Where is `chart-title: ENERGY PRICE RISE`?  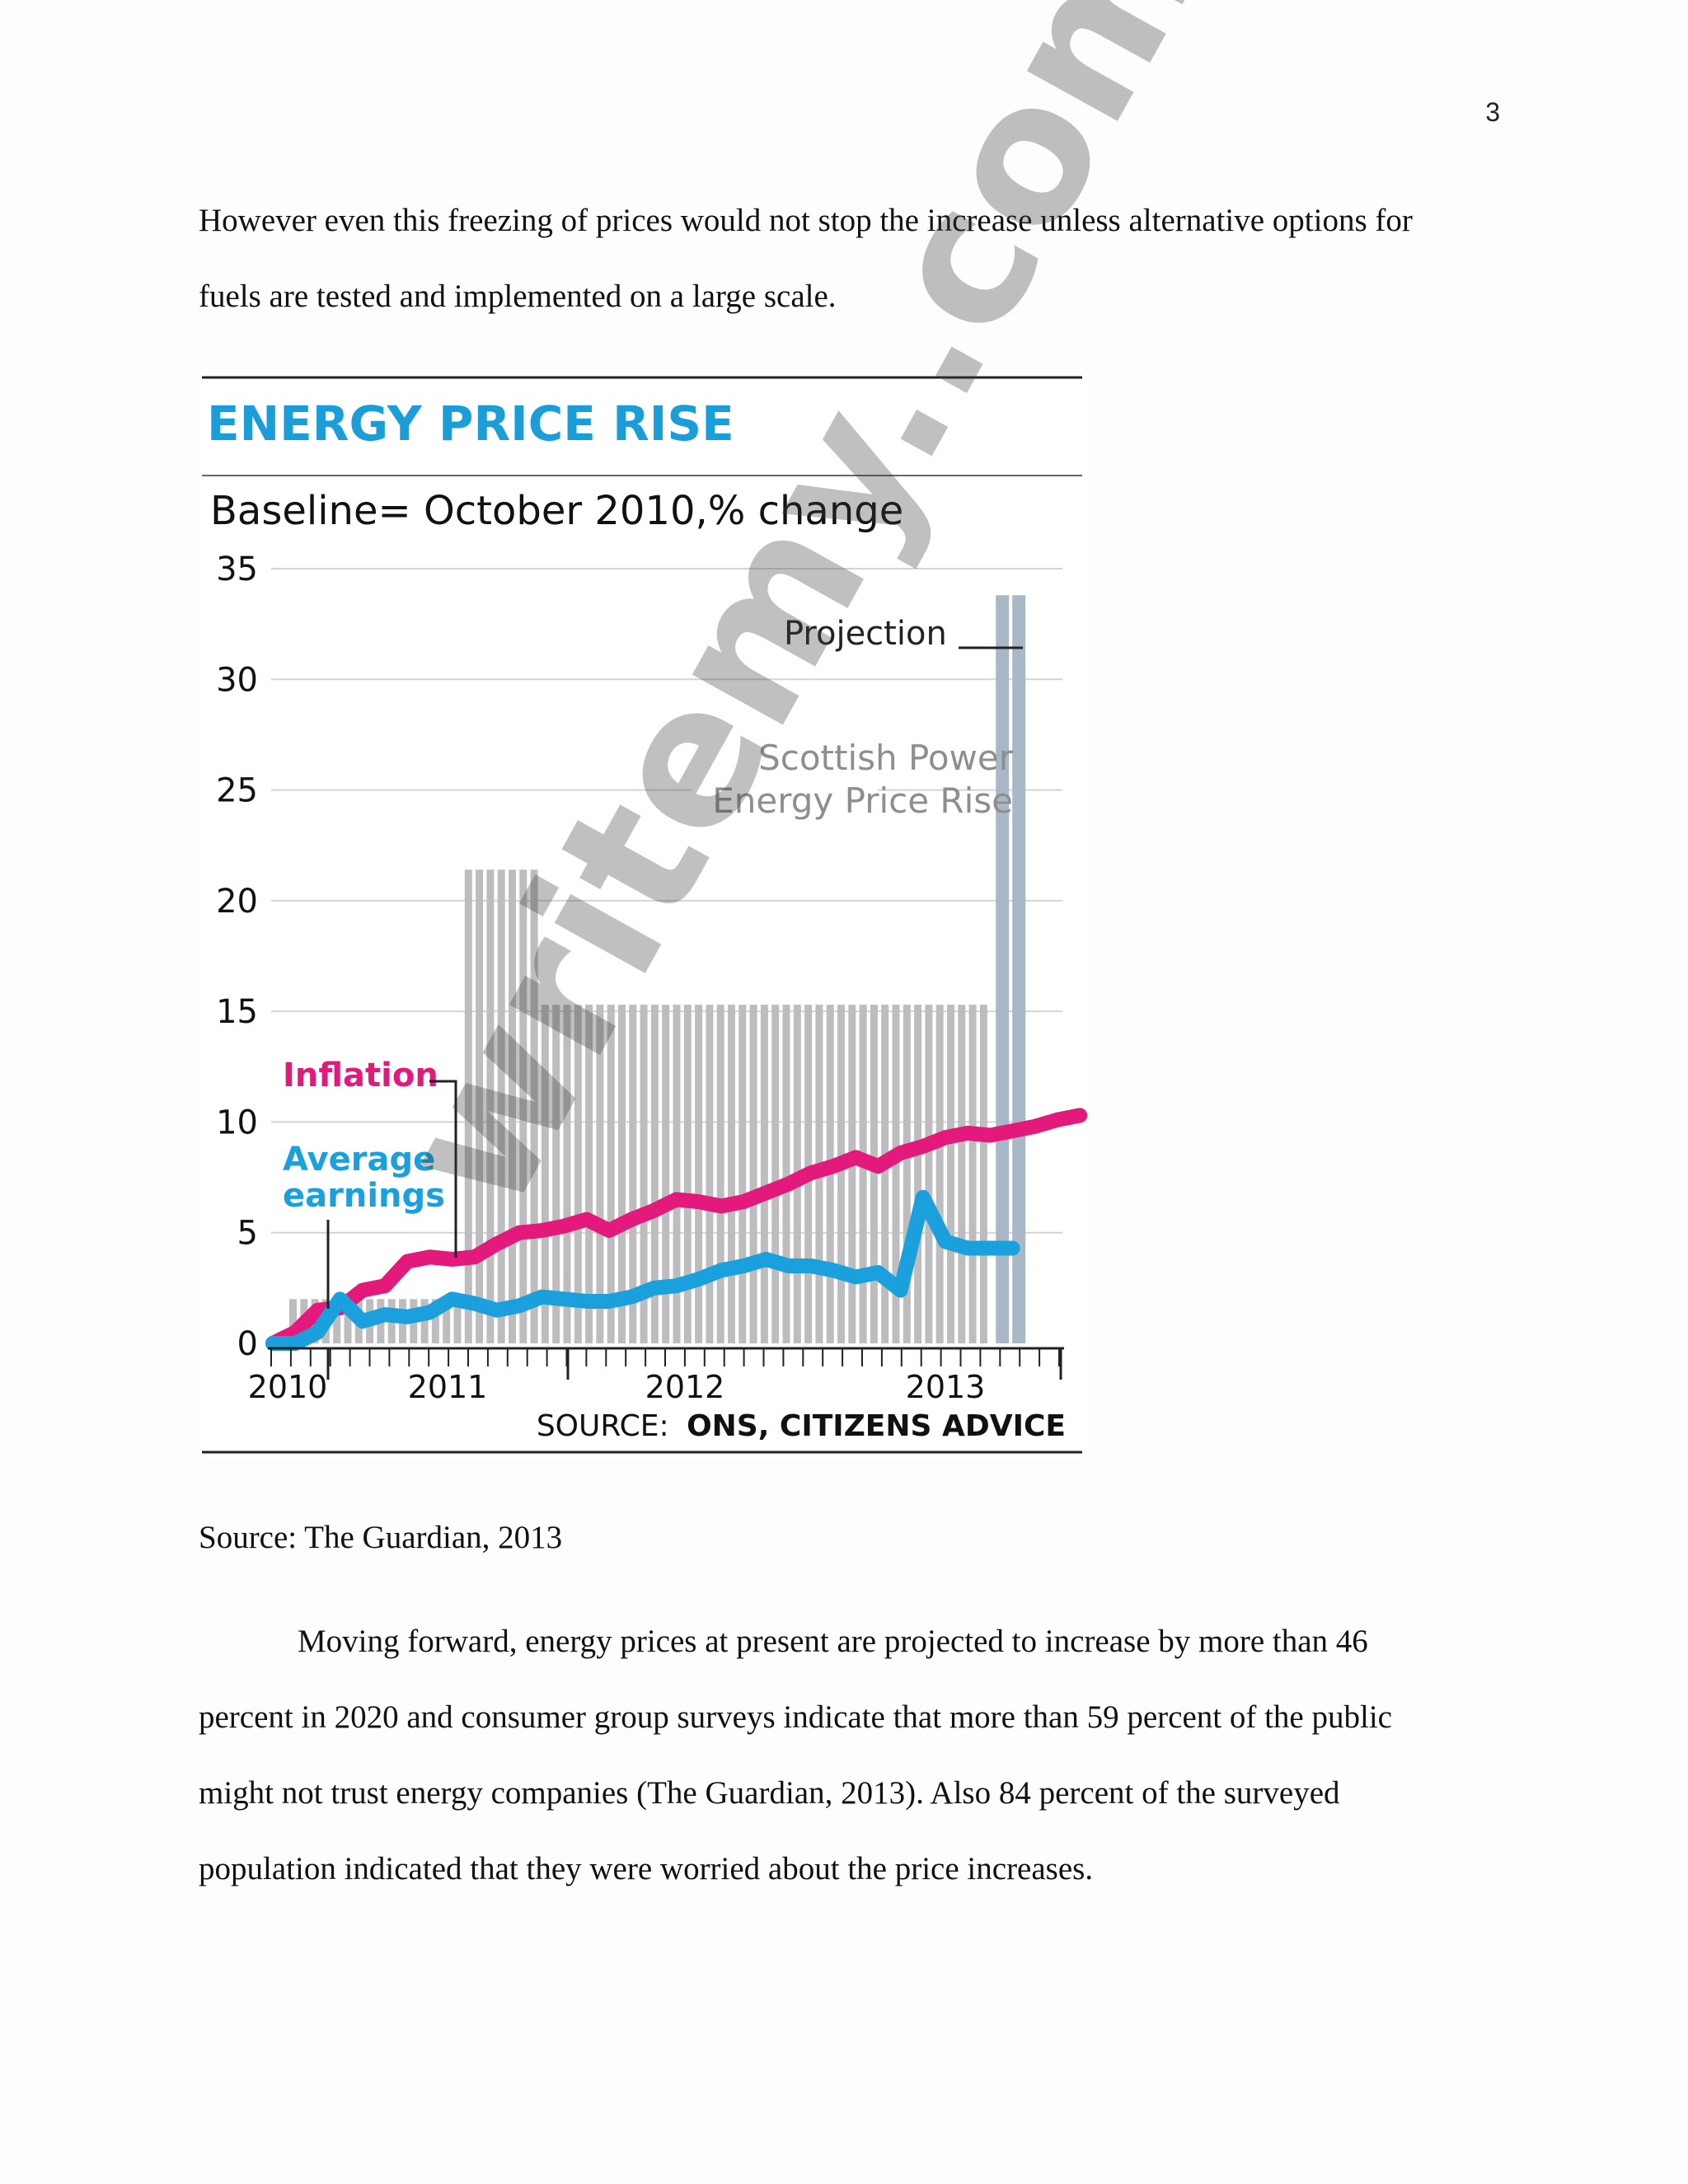
chart-title: ENERGY PRICE RISE is located at coordinates (471, 424).